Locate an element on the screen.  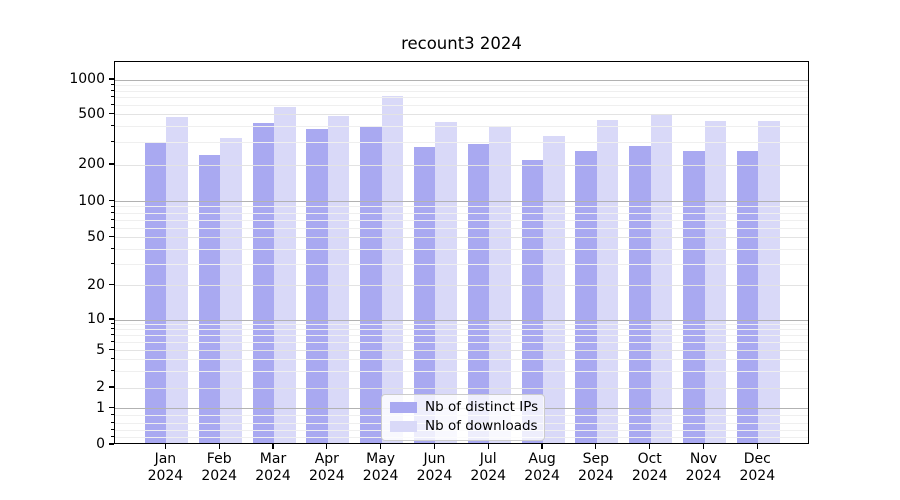
legend-item-downloads: Nb of downloads is located at coordinates (464, 426).